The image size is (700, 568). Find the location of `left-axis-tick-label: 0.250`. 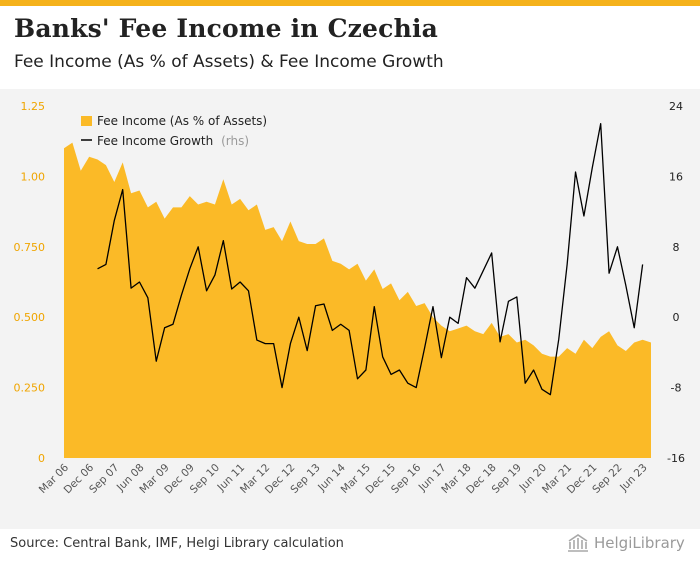

left-axis-tick-label: 0.250 is located at coordinates (30, 388).